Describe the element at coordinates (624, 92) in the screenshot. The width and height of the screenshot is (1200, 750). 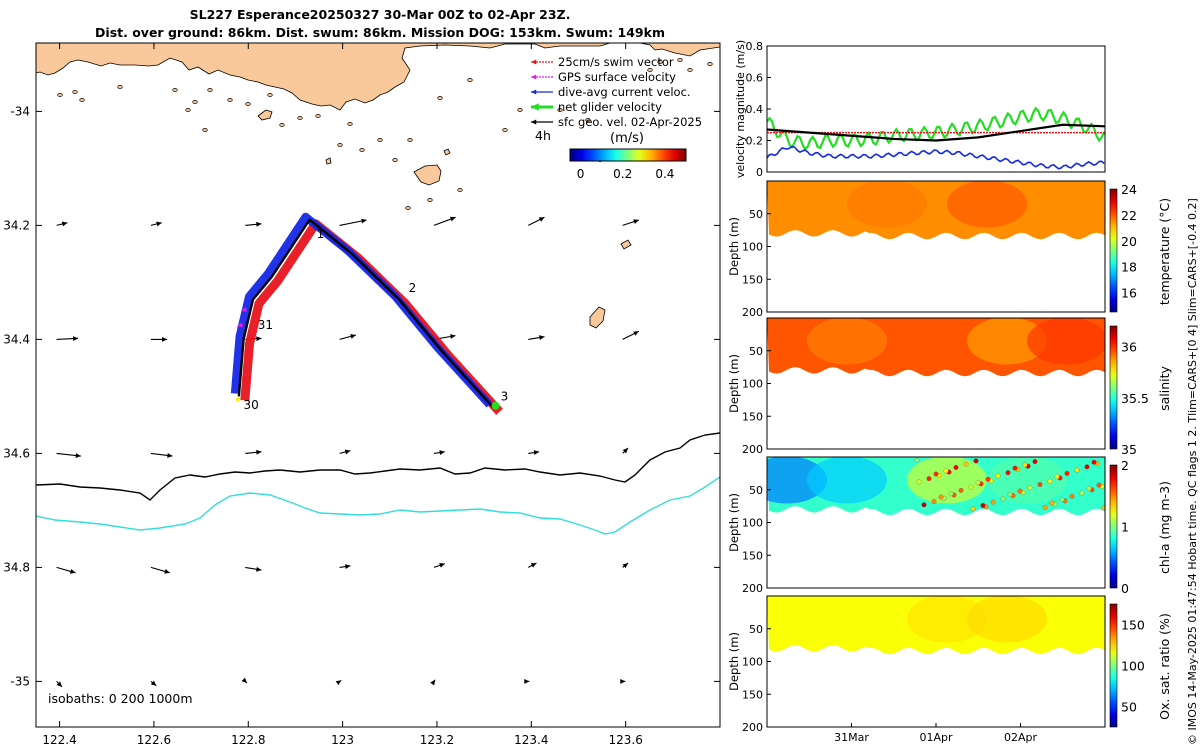
I see `legend-entry: dive-avg current veloc.` at that location.